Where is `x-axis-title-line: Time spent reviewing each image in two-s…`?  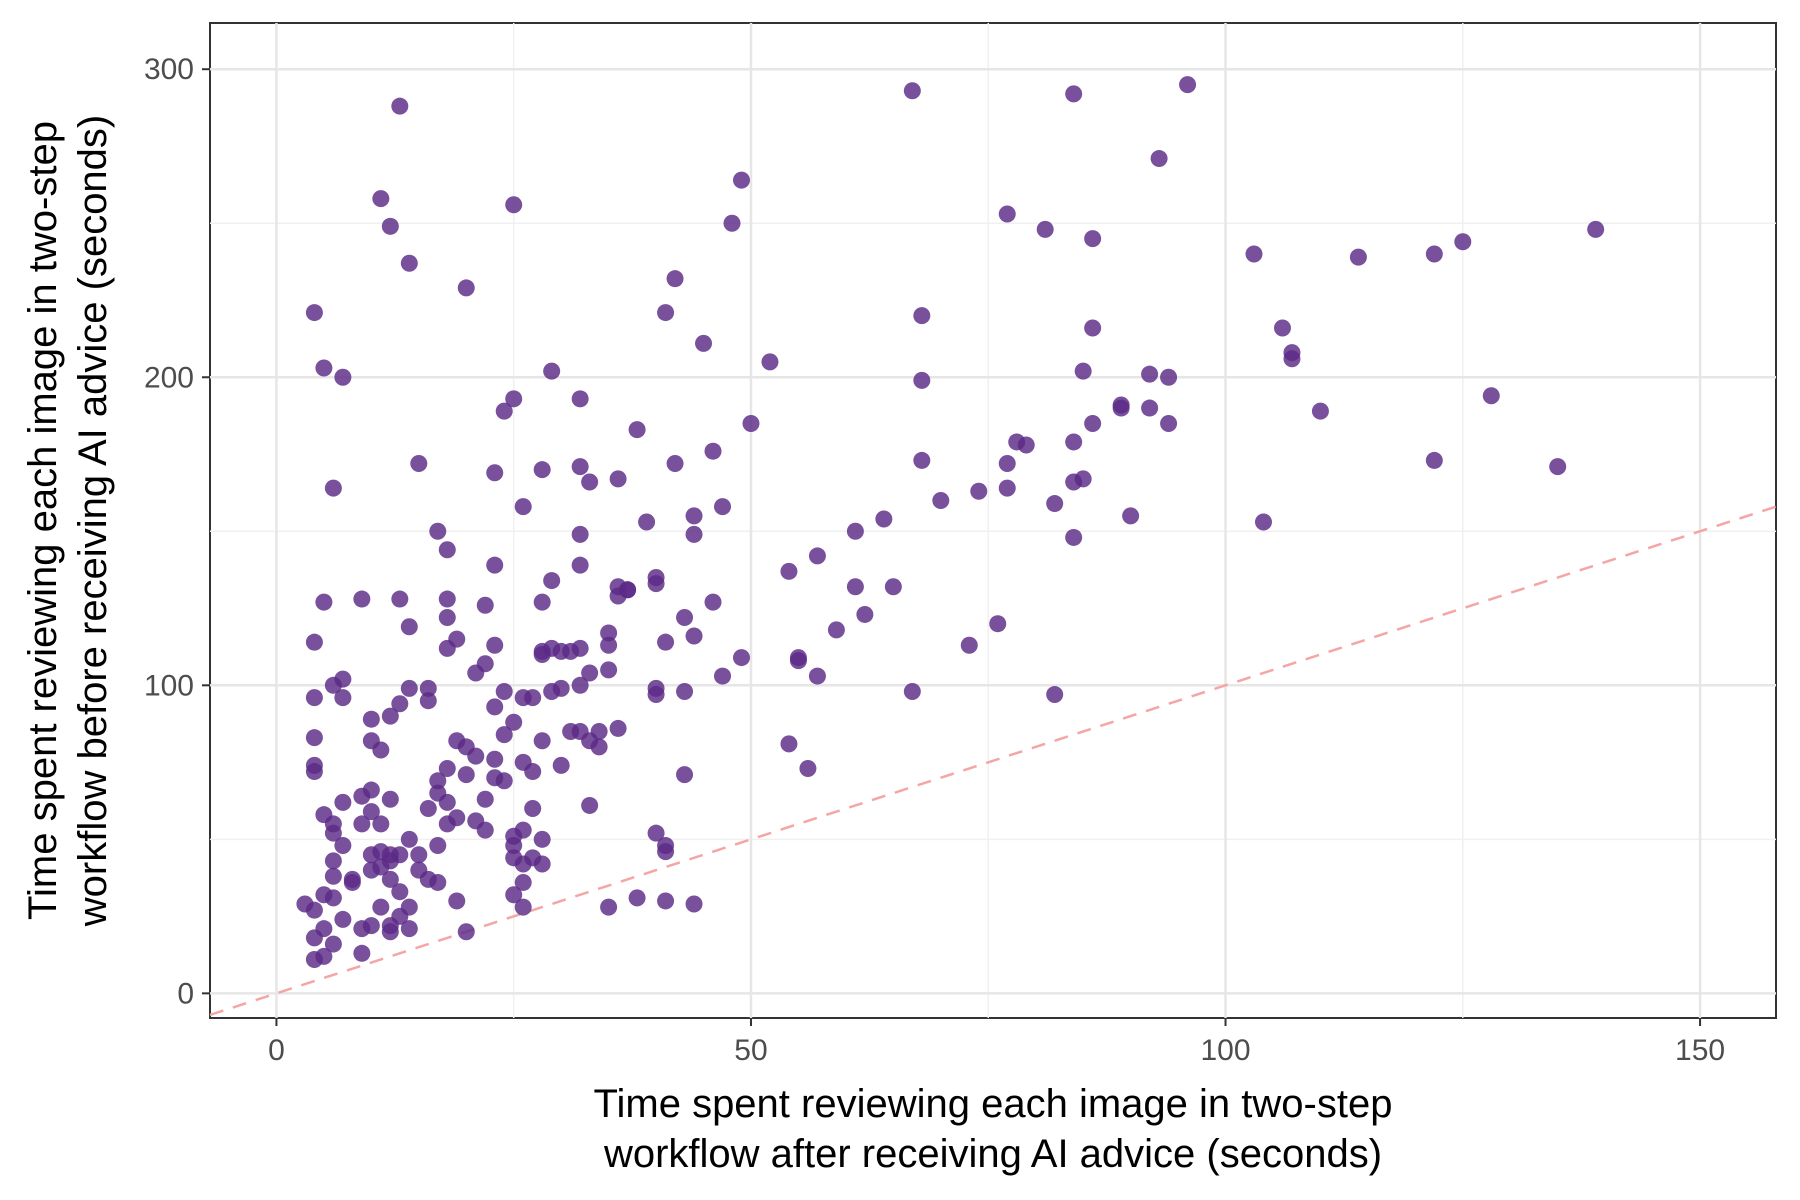
x-axis-title-line: Time spent reviewing each image in two-s… is located at coordinates (993, 1104).